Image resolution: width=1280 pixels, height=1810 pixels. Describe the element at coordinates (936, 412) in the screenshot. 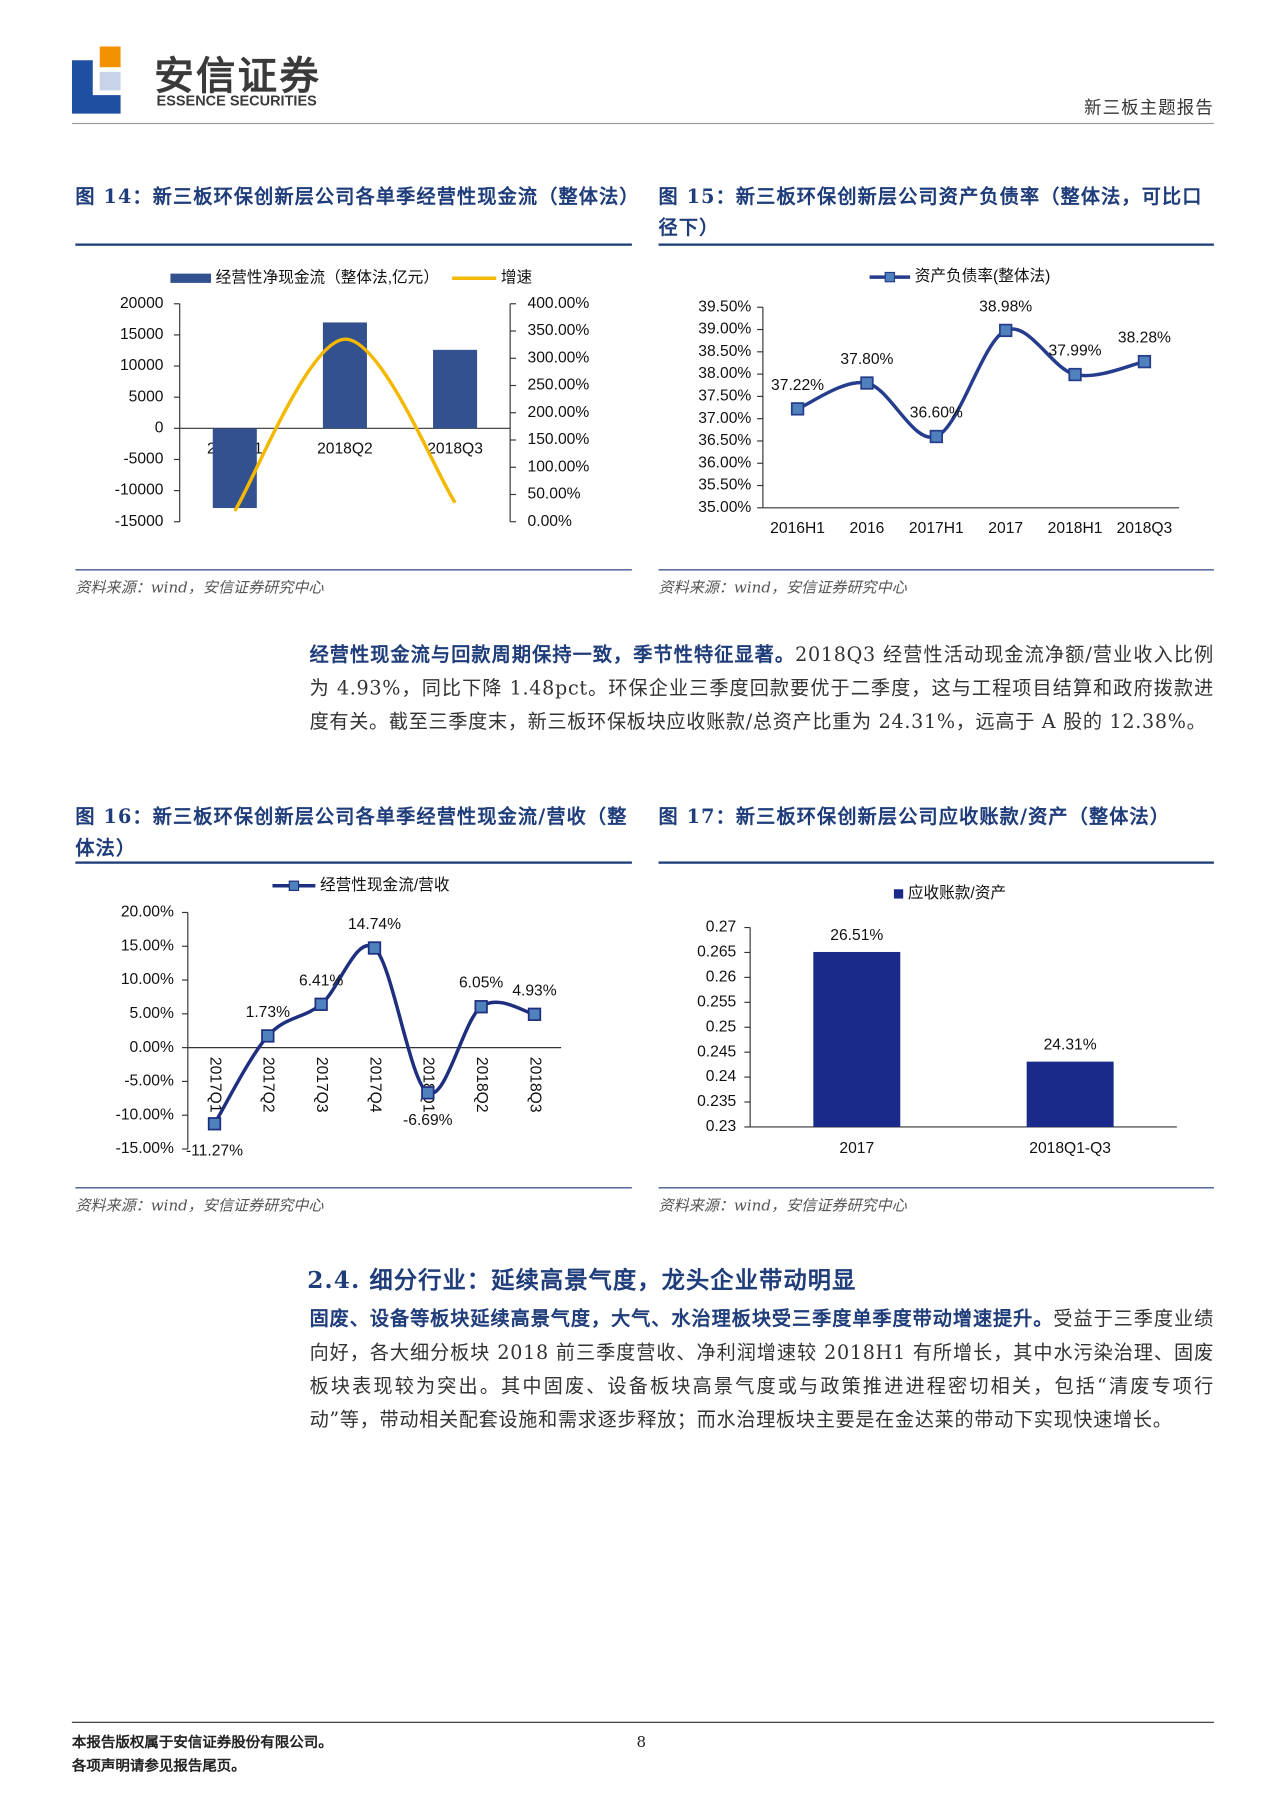

I see `data-label: 36.60%` at that location.